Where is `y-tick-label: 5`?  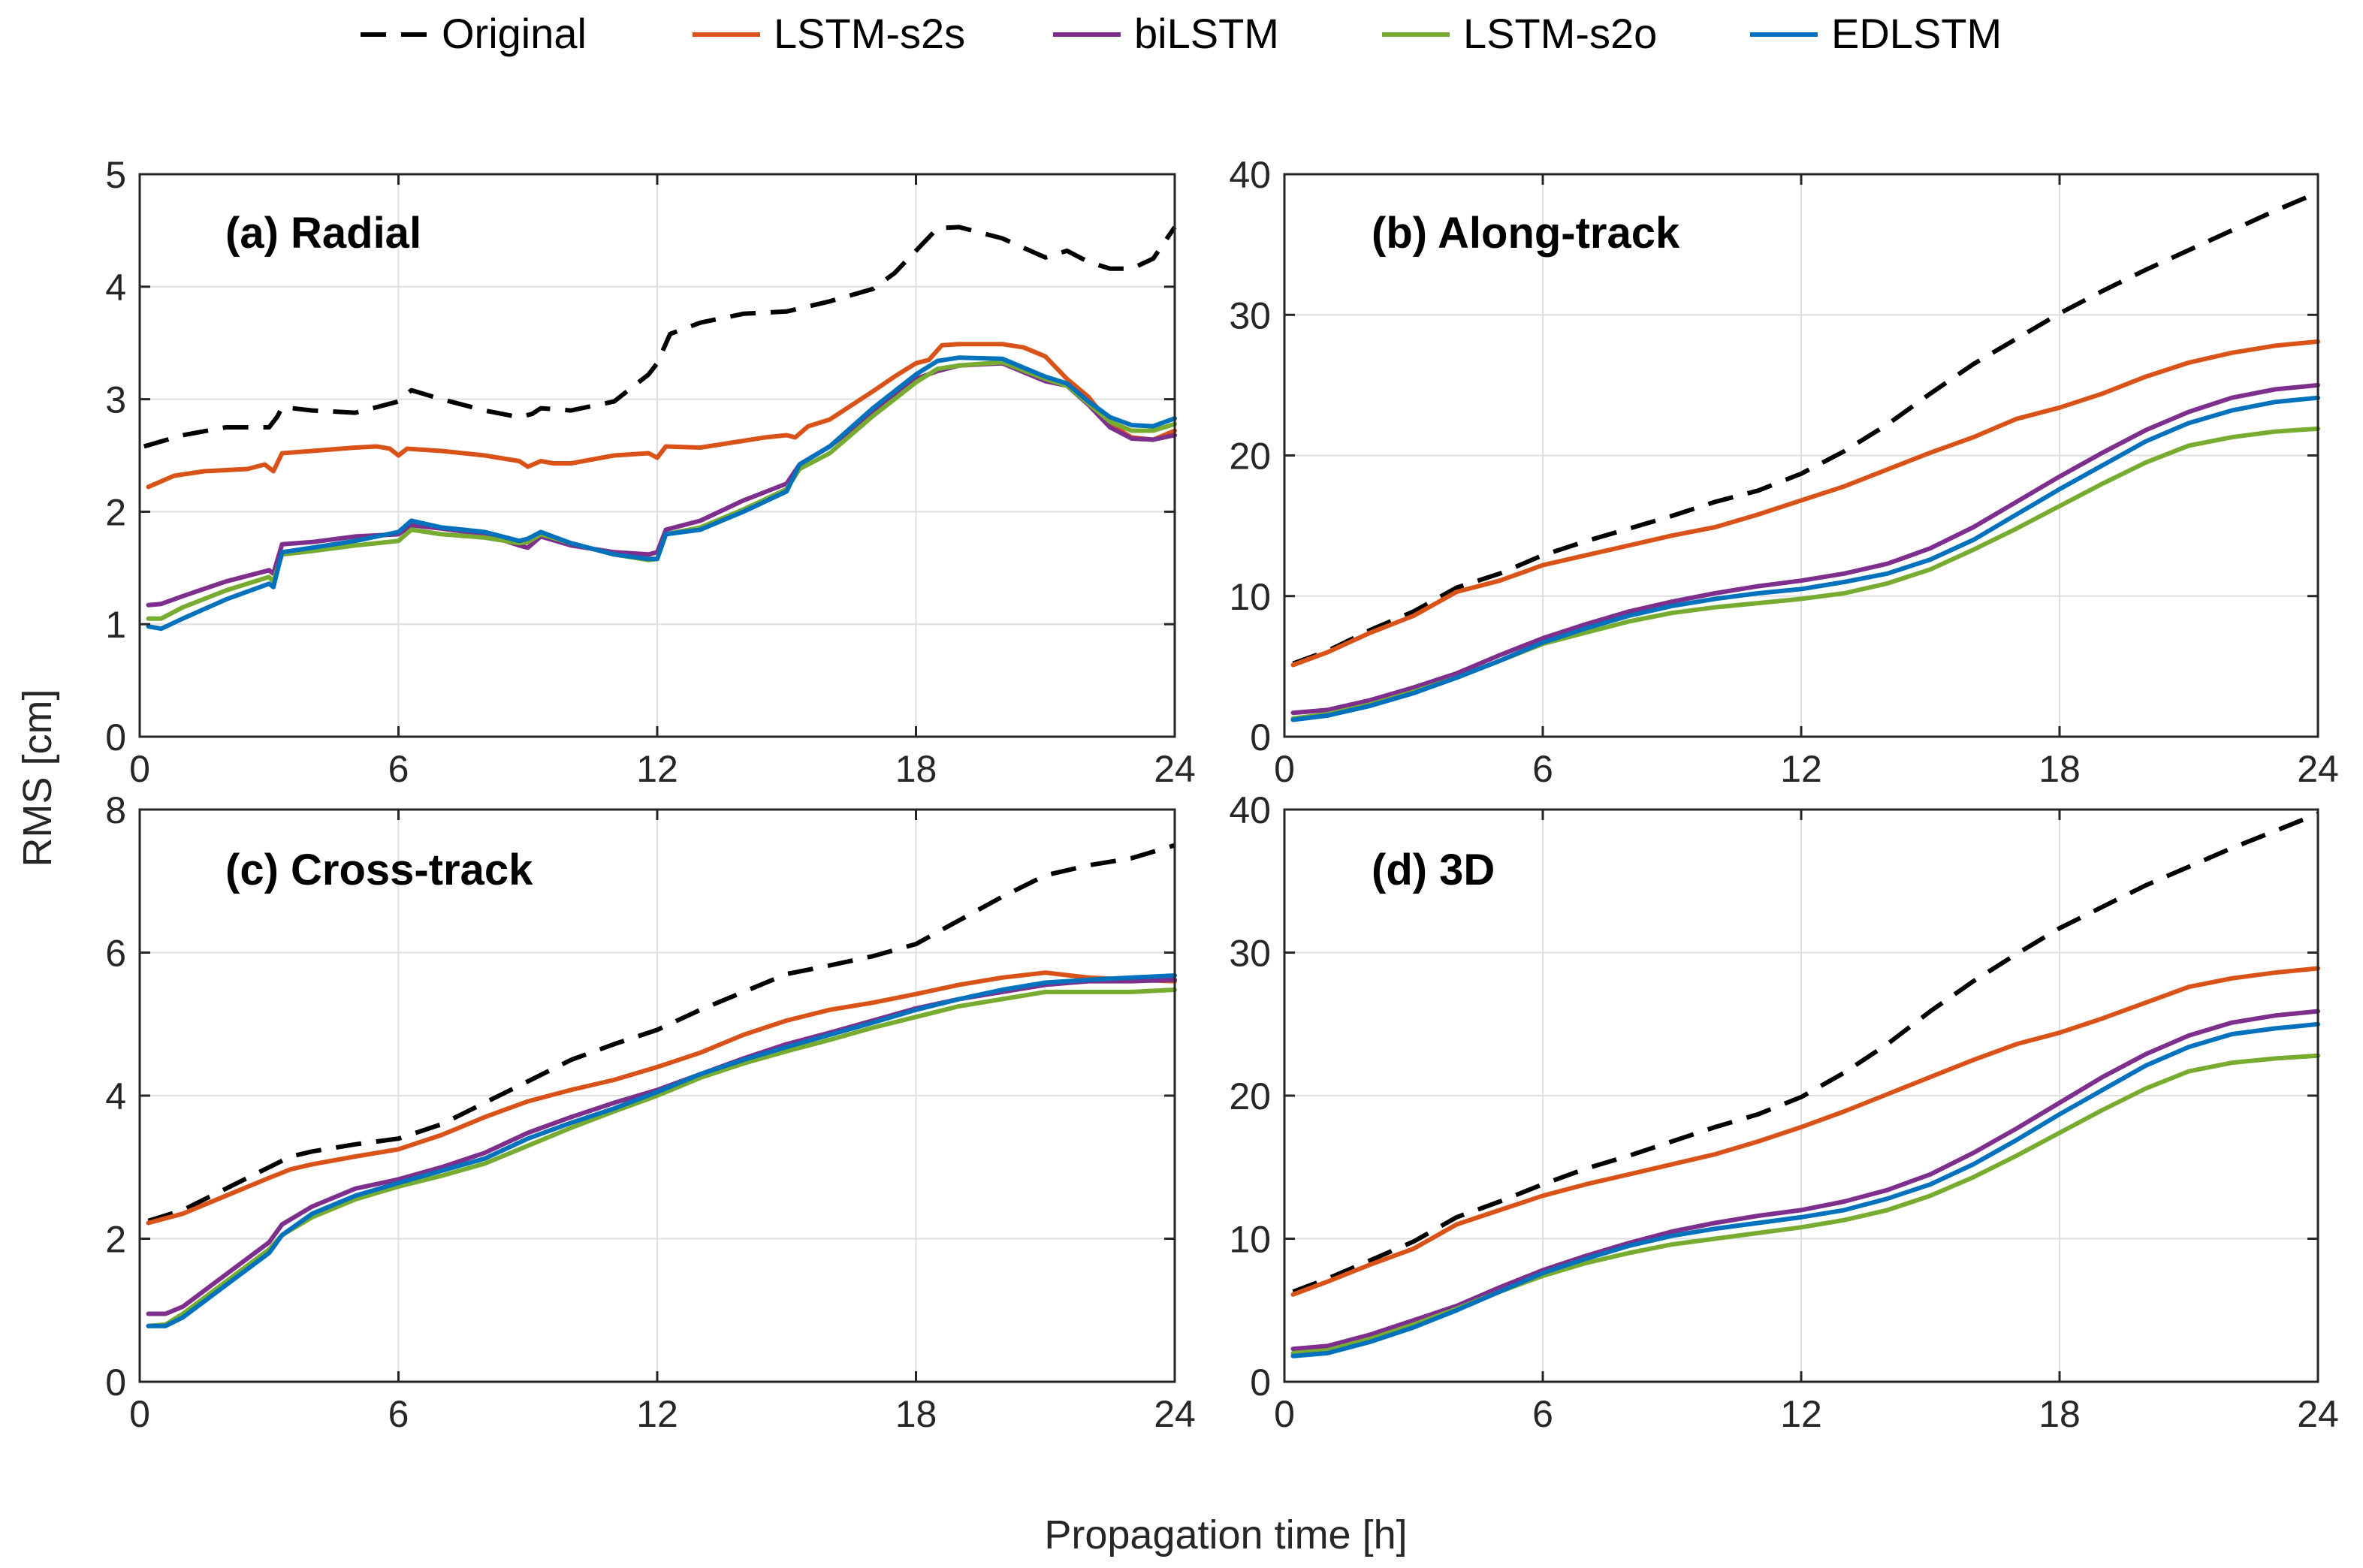
y-tick-label: 5 is located at coordinates (115, 175).